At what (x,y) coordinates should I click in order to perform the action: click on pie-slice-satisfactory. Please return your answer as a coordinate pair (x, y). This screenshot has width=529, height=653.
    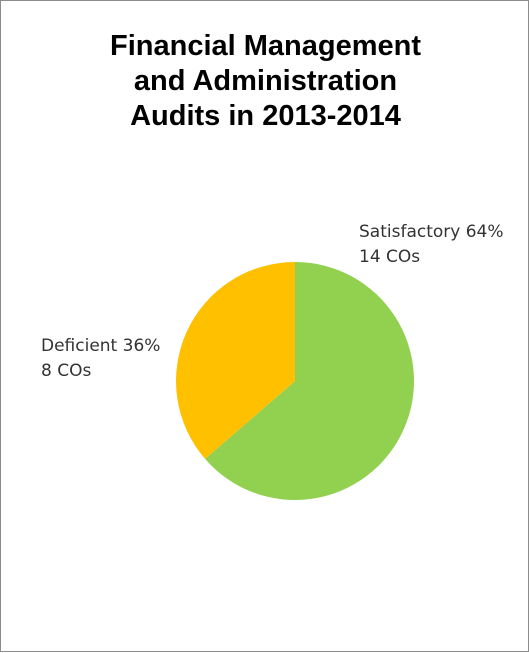
    Looking at the image, I should click on (309, 381).